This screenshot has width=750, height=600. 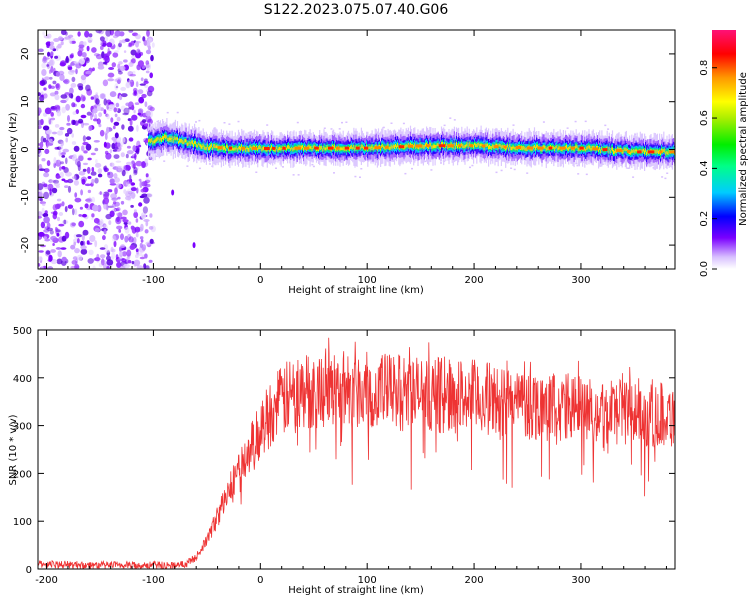 I want to click on snr-ytick-label: 400, so click(x=22, y=379).